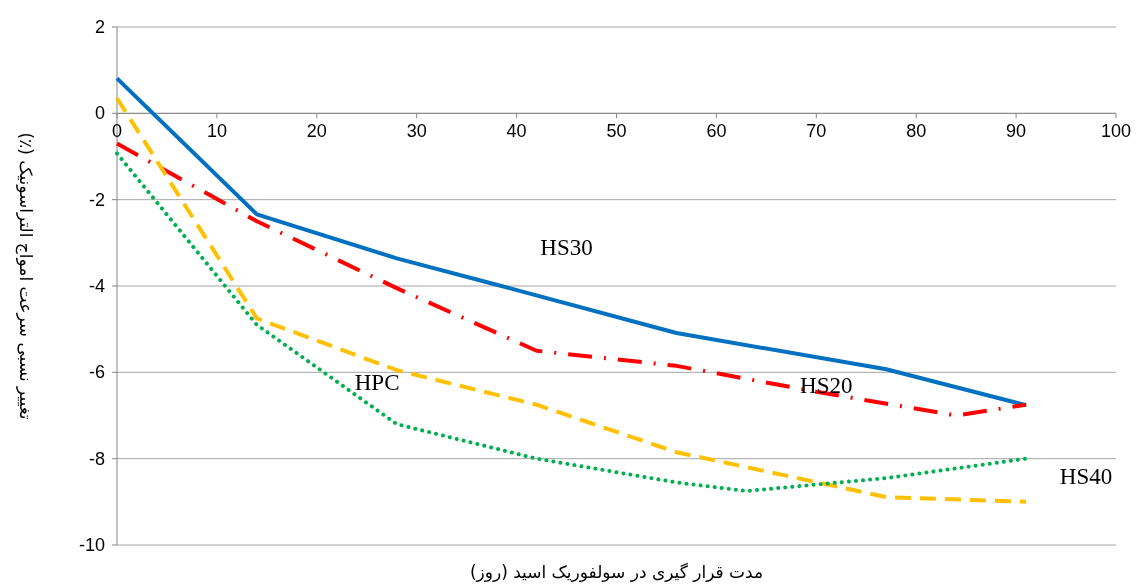 The image size is (1142, 584). Describe the element at coordinates (616, 572) in the screenshot. I see `x-axis-title: مدت قرار گیری در سولفوریک اسید (روز)` at that location.